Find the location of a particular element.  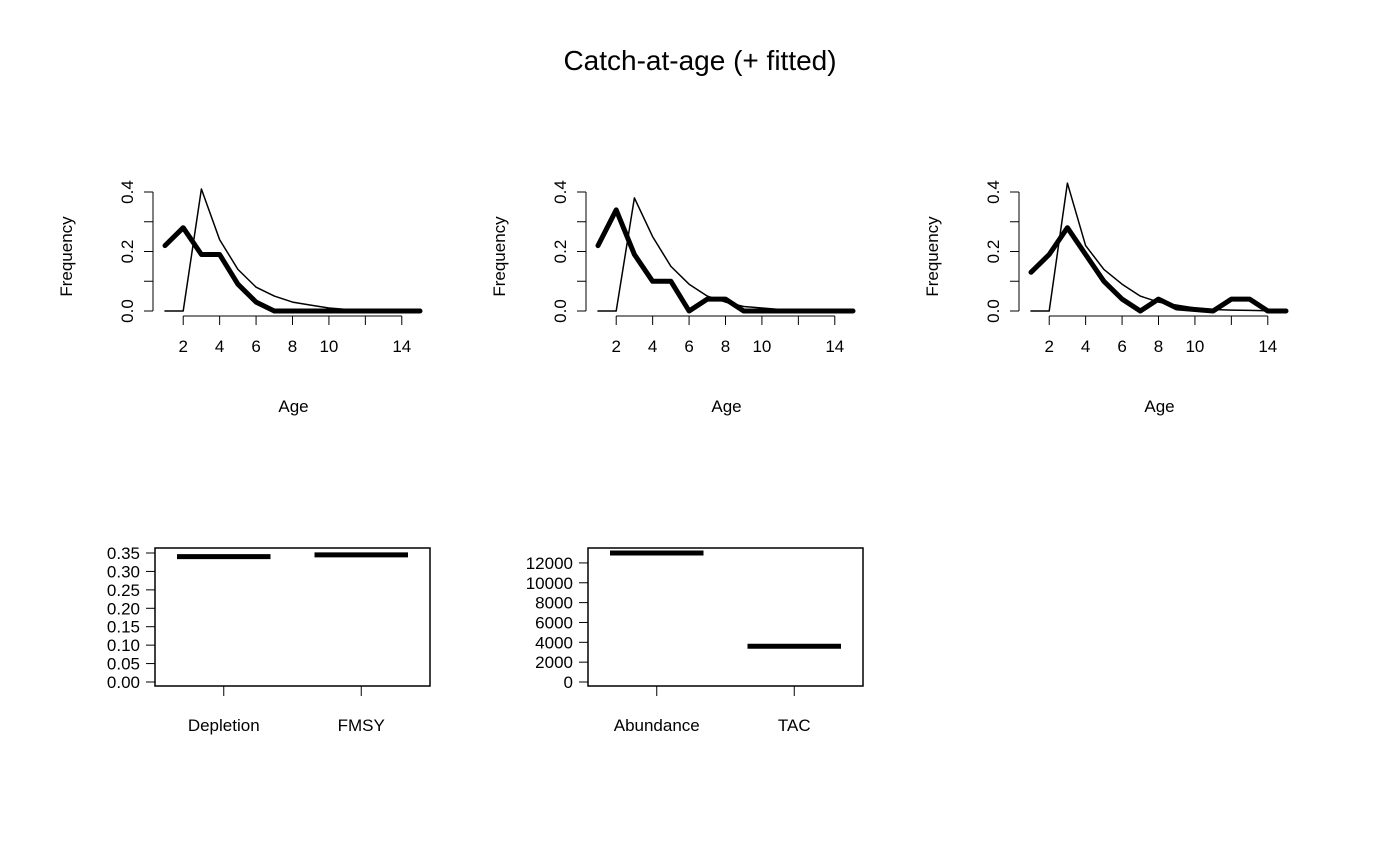

y-tick-label: 0.25 is located at coordinates (123, 590).